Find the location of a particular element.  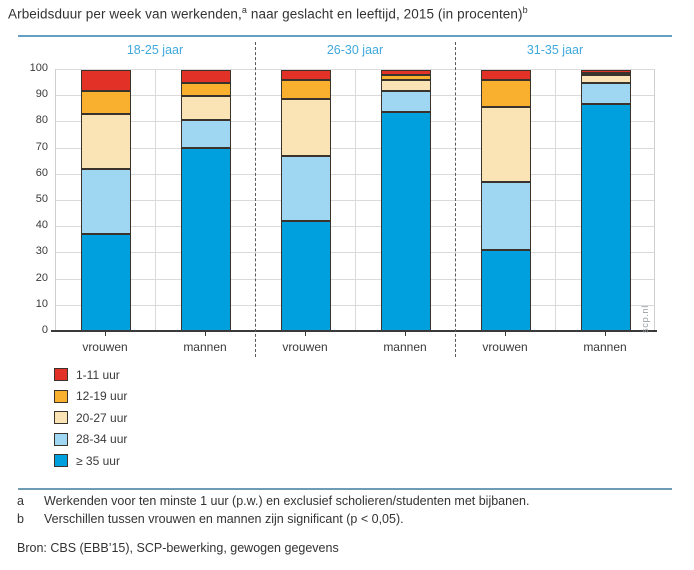

group-label-1: 18-25 jaar is located at coordinates (155, 50).